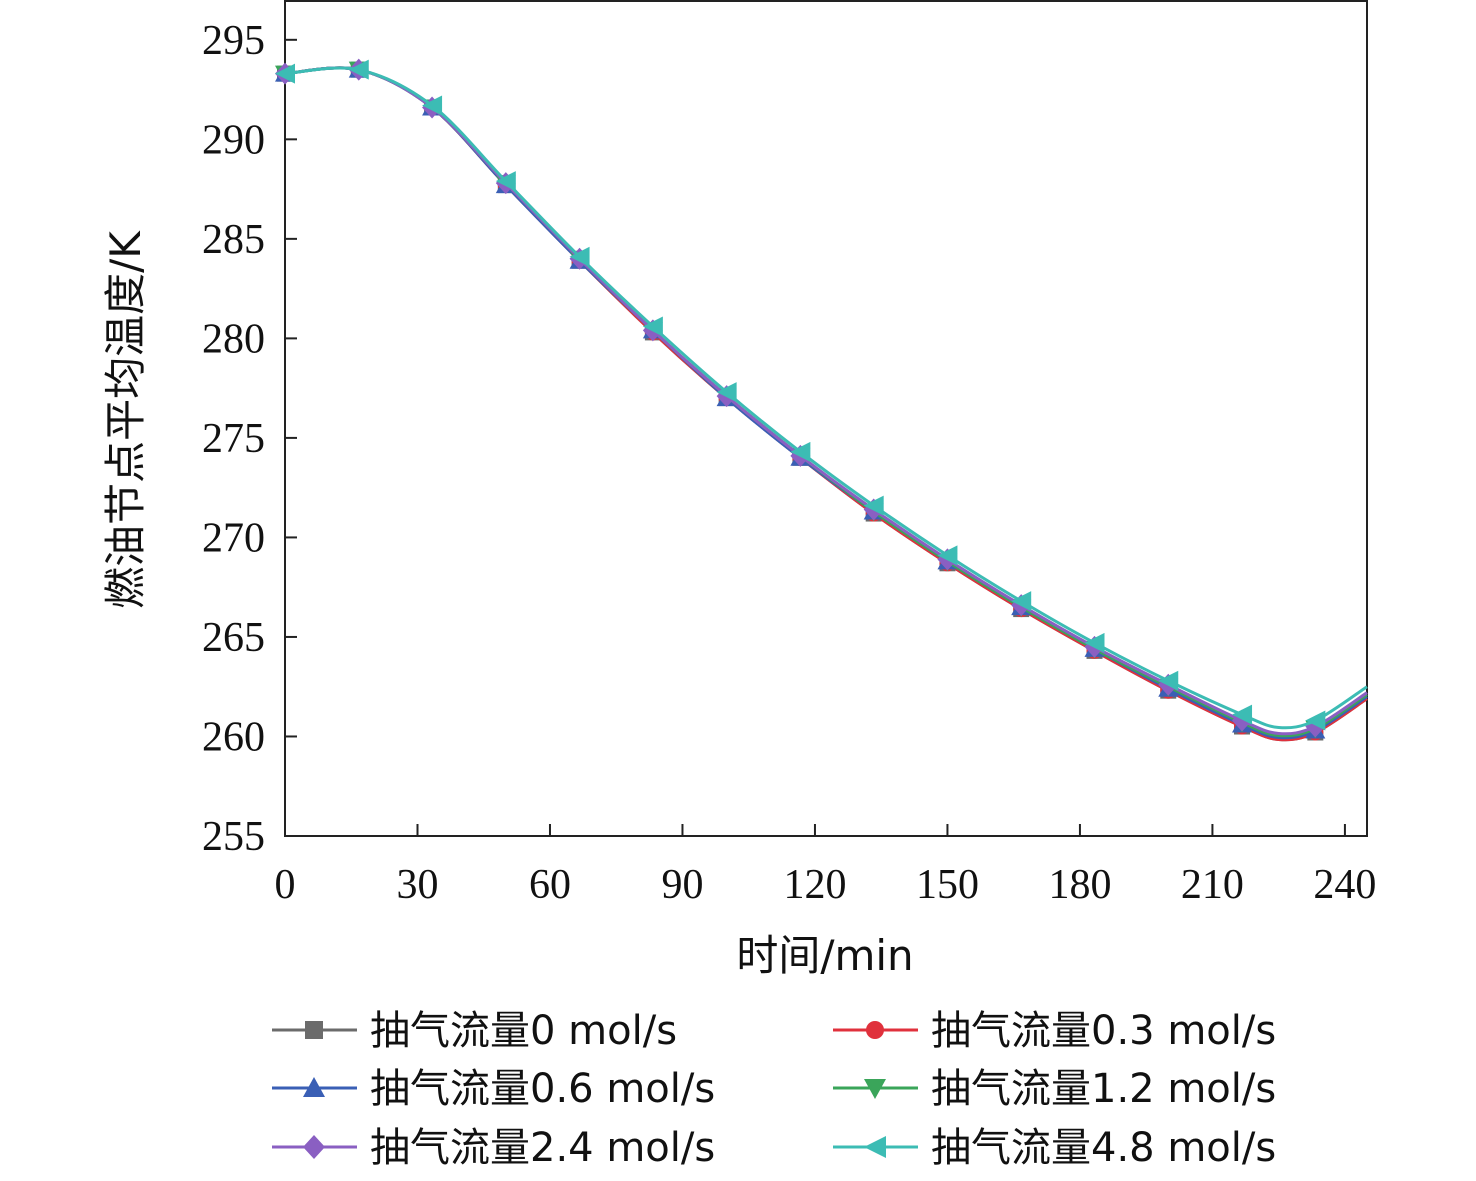 This screenshot has height=1181, width=1476. I want to click on legend-item: 抽气流量2.4 mol/s, so click(493, 1148).